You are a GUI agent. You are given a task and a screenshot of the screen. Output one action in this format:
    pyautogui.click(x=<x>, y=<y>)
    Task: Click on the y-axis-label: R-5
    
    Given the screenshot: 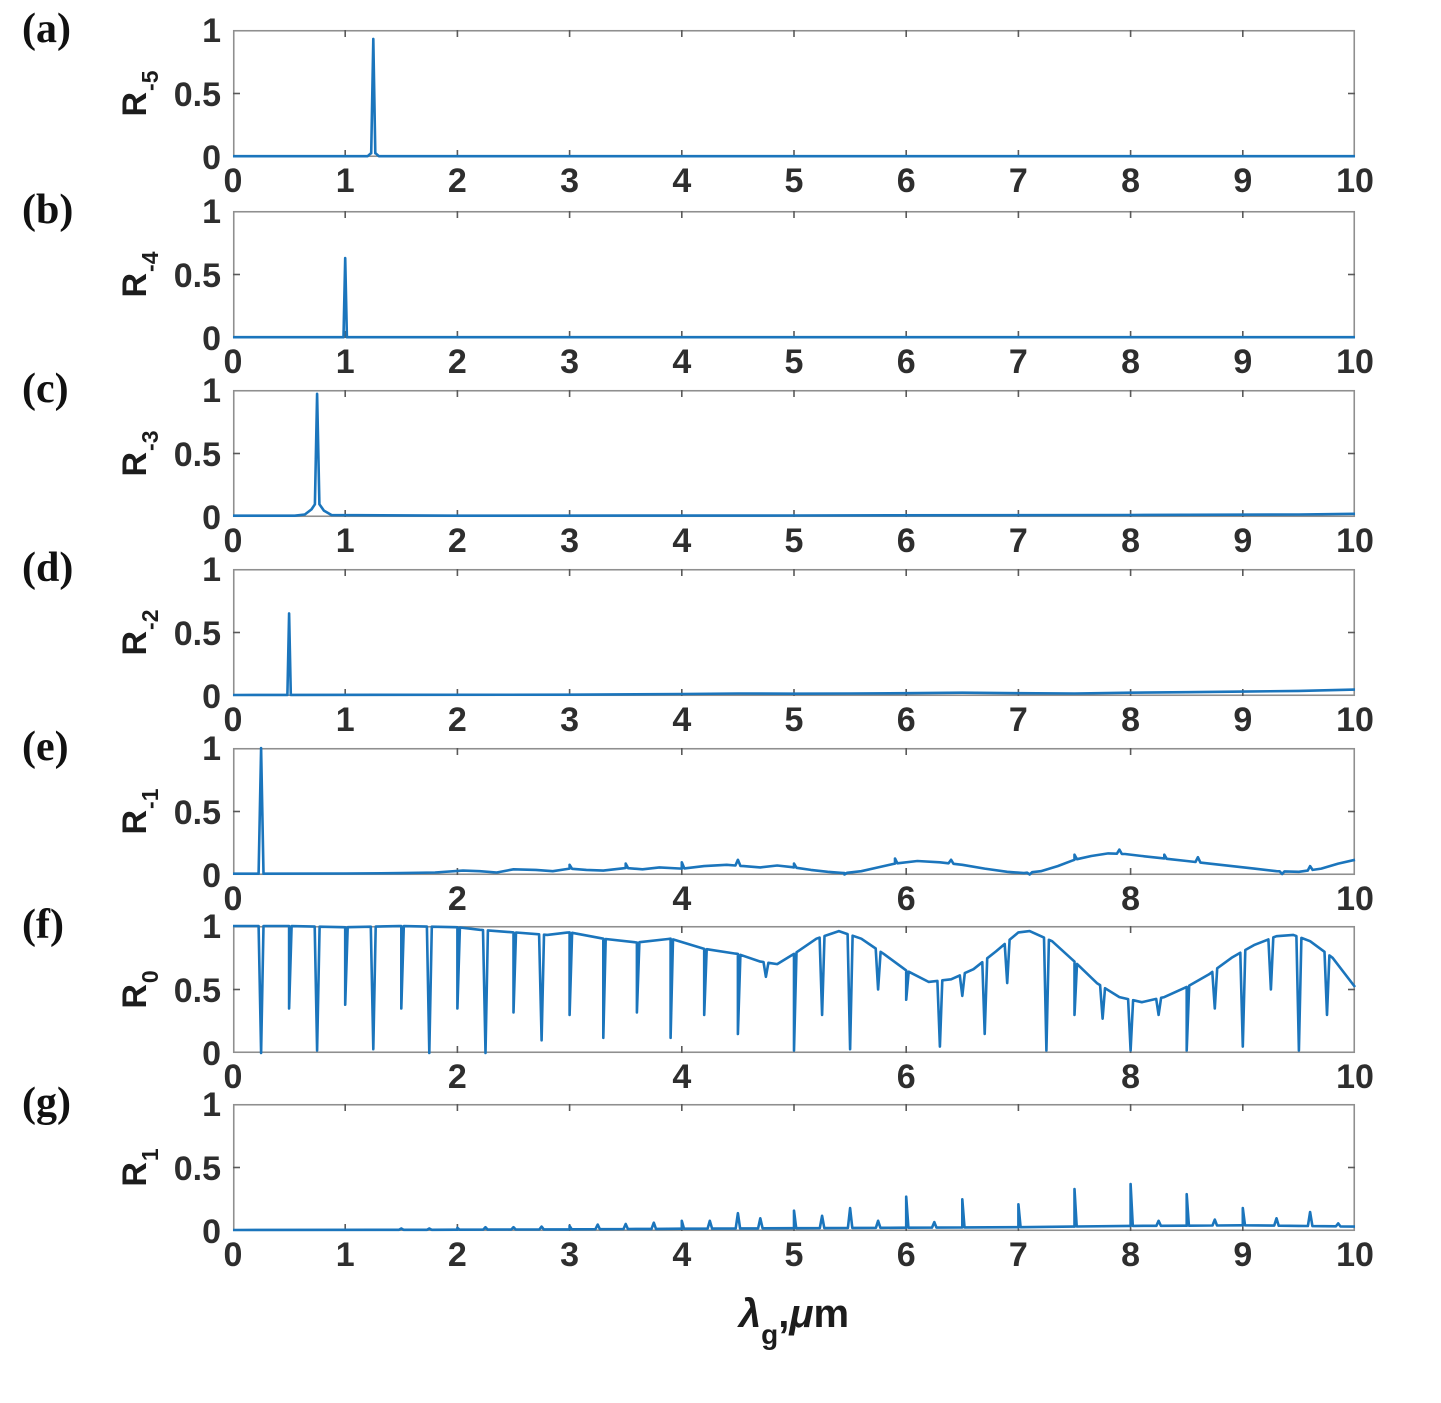 What is the action you would take?
    pyautogui.click(x=139, y=93)
    